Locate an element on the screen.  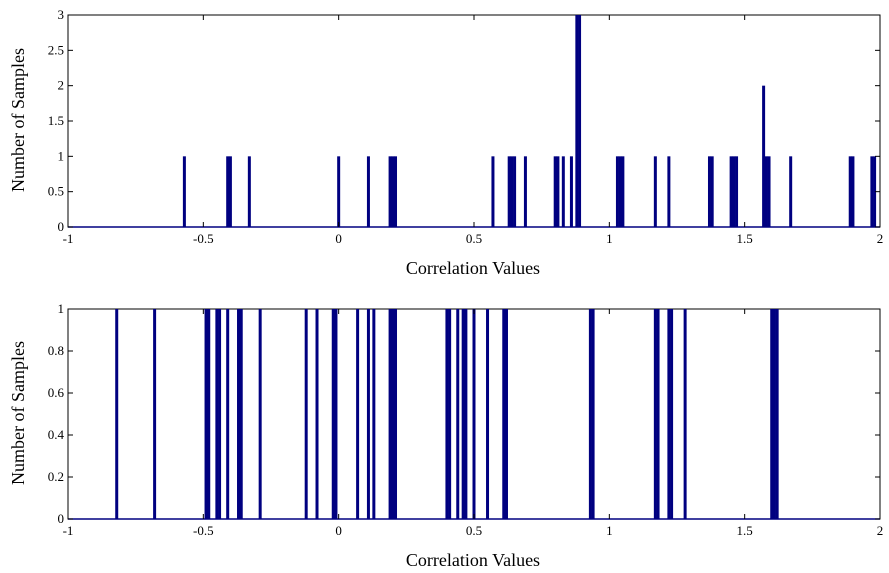
y-tick-label: 0.2 is located at coordinates (56, 476).